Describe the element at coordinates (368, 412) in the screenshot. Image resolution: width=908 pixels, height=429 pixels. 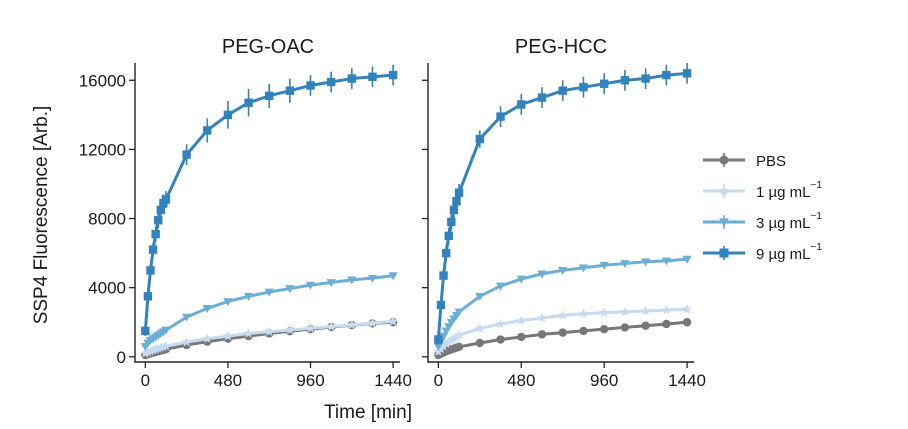
I see `x-axis-title: Time [min]` at that location.